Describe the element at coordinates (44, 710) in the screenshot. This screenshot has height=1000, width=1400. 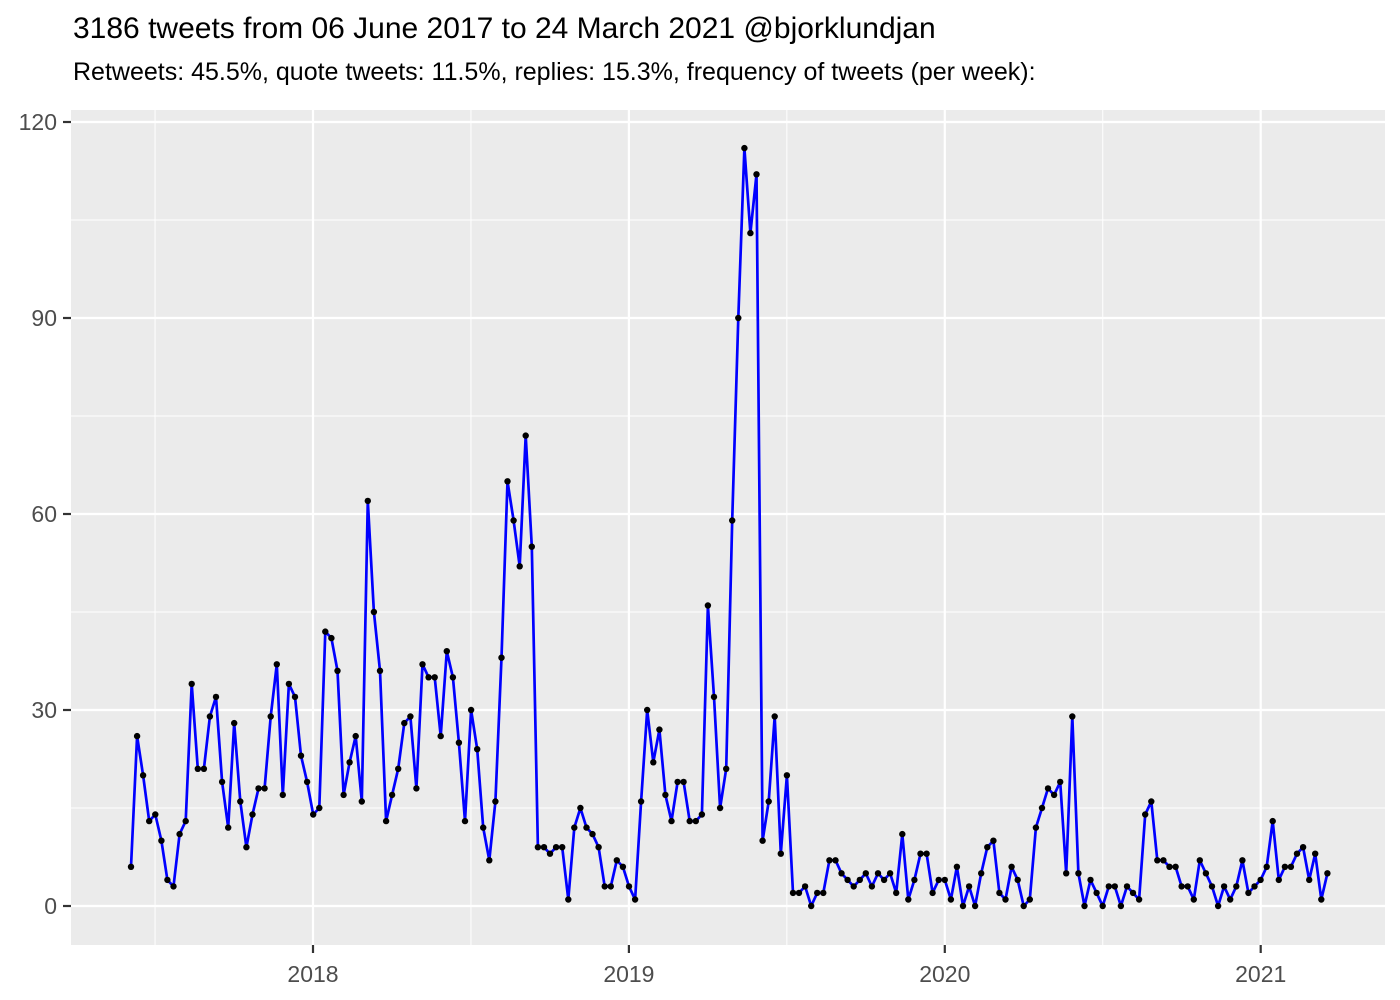
I see `y-axis-label: 30` at that location.